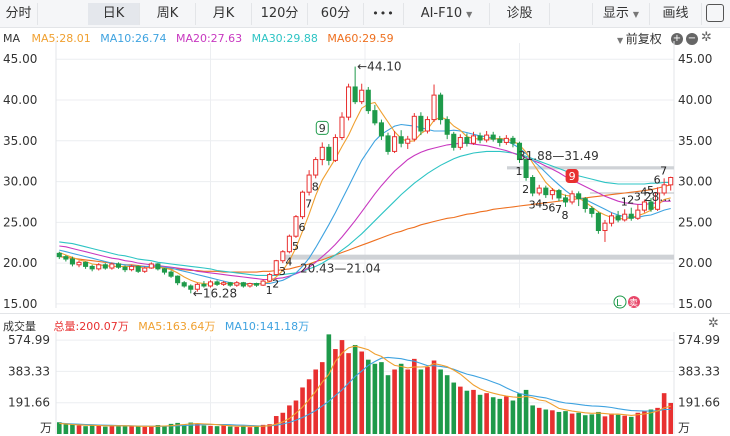  Describe the element at coordinates (114, 14) in the screenshot. I see `tab-daily-k: 日K` at that location.